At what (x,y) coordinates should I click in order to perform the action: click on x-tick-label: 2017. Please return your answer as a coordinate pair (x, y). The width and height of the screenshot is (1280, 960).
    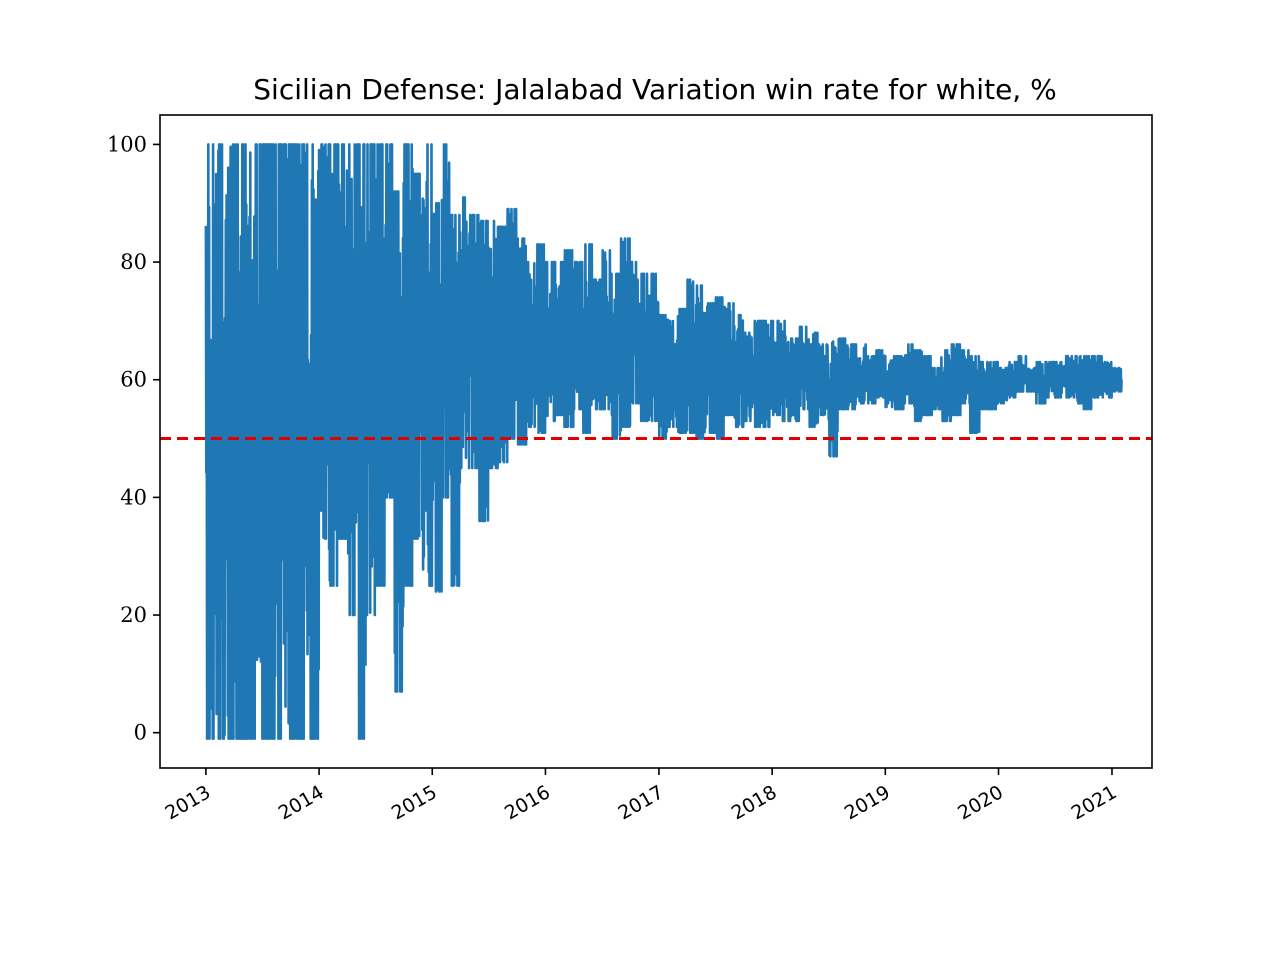
    Looking at the image, I should click on (641, 802).